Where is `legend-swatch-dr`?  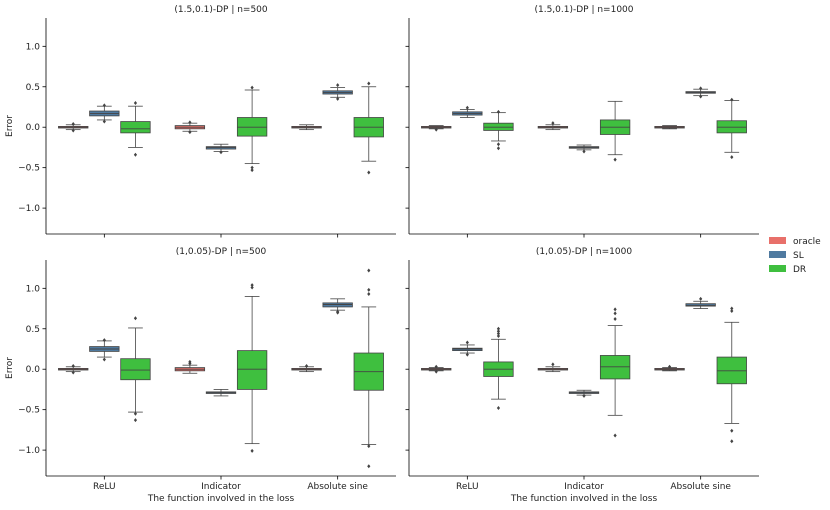 legend-swatch-dr is located at coordinates (777, 268).